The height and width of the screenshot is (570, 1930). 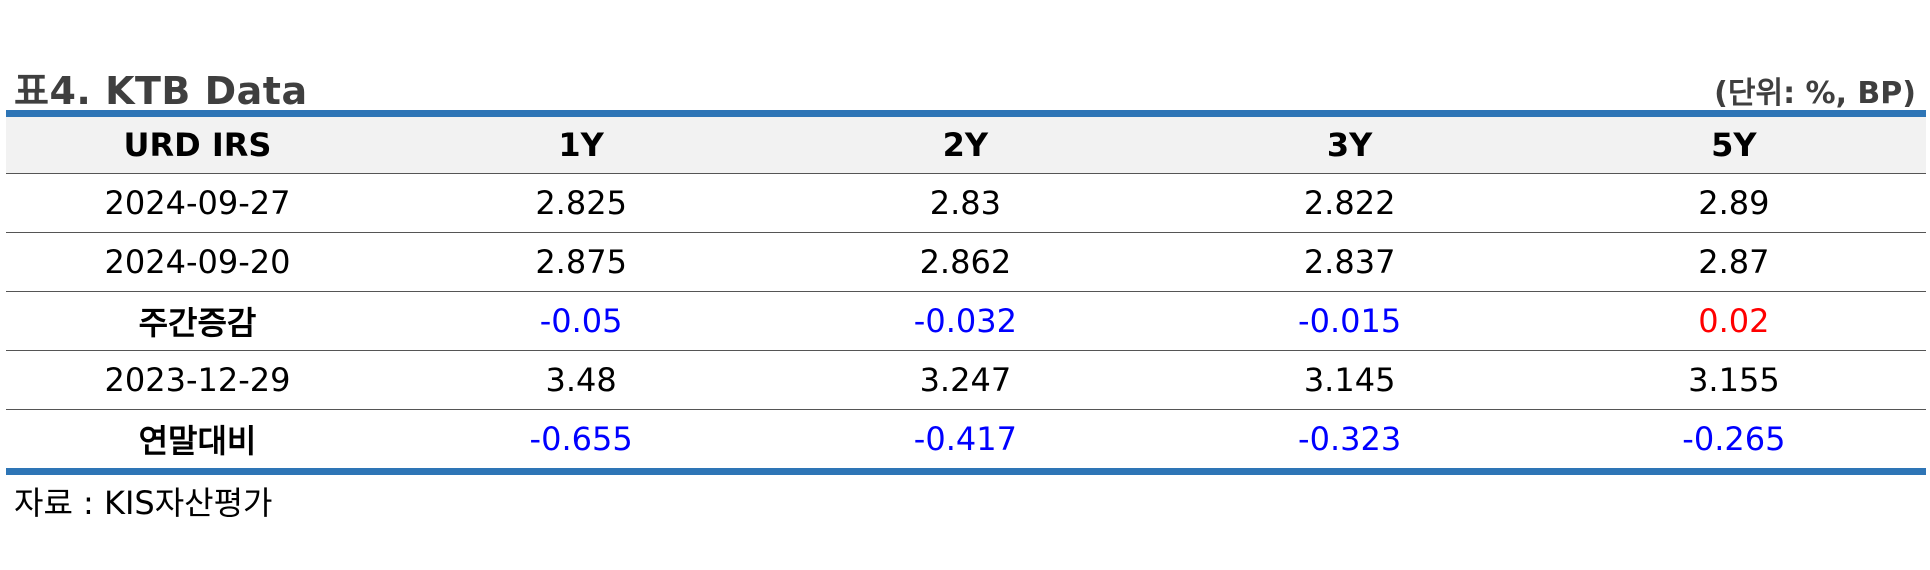 What do you see at coordinates (581, 203) in the screenshot?
I see `table-cell: 2.825` at bounding box center [581, 203].